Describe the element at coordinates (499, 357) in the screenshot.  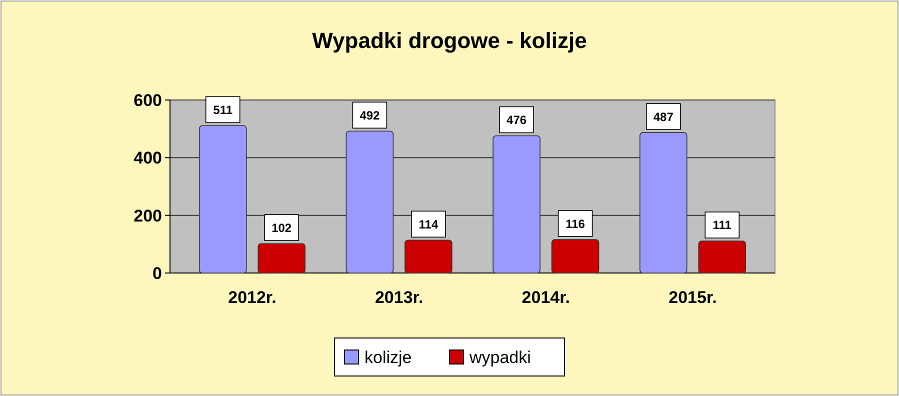
I see `legend-label: wypadki` at that location.